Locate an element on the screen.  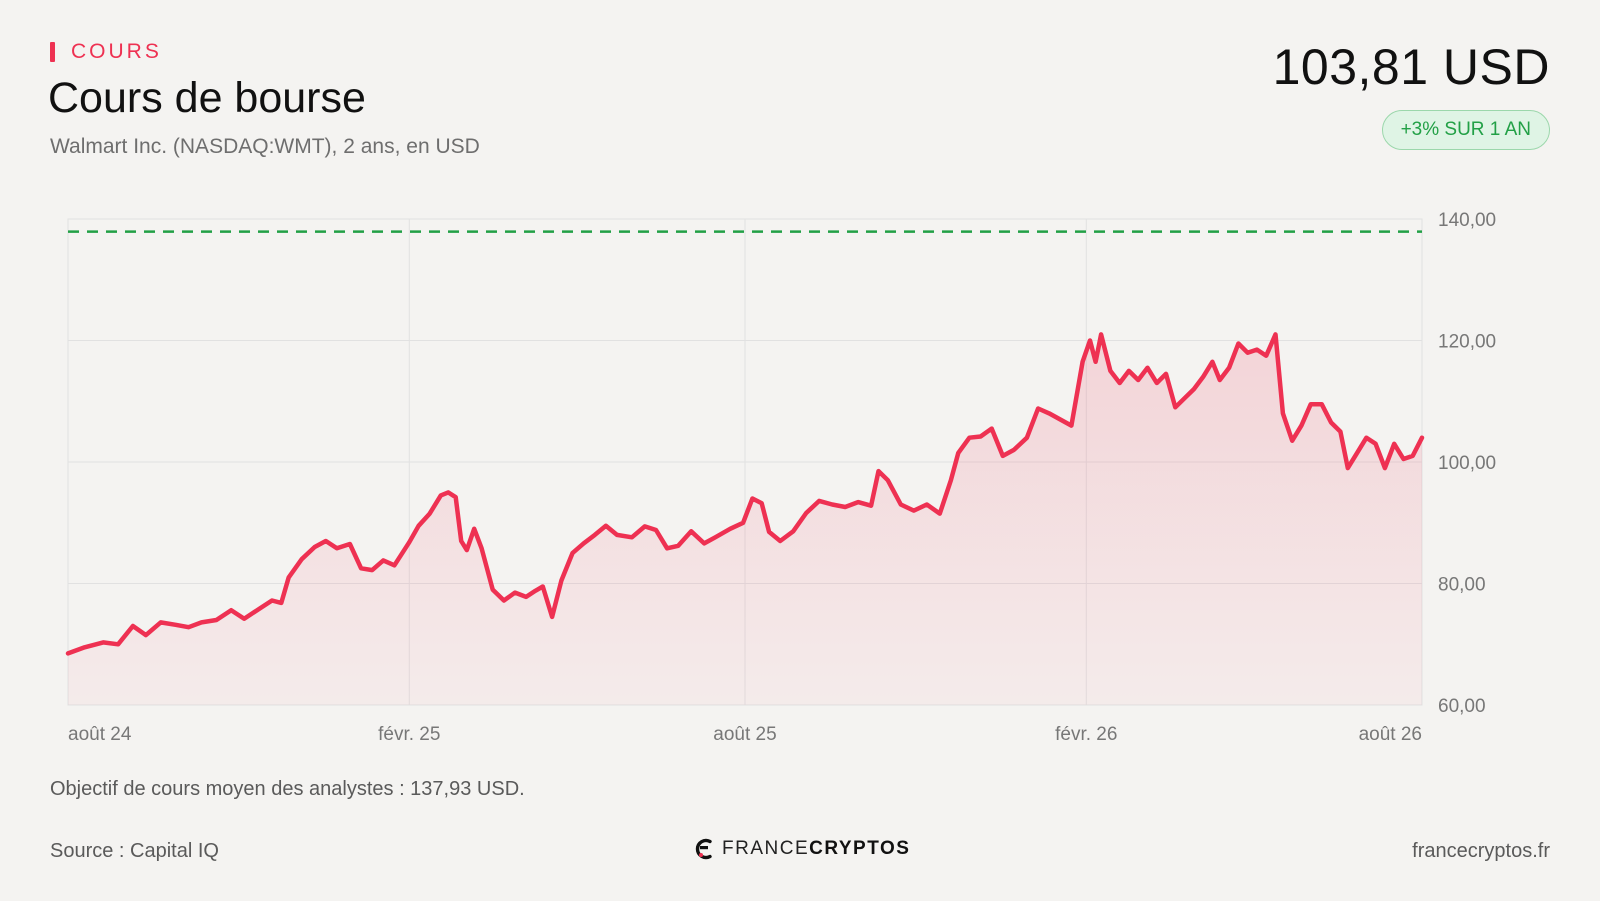
section-eyebrow: COURS is located at coordinates (106, 52).